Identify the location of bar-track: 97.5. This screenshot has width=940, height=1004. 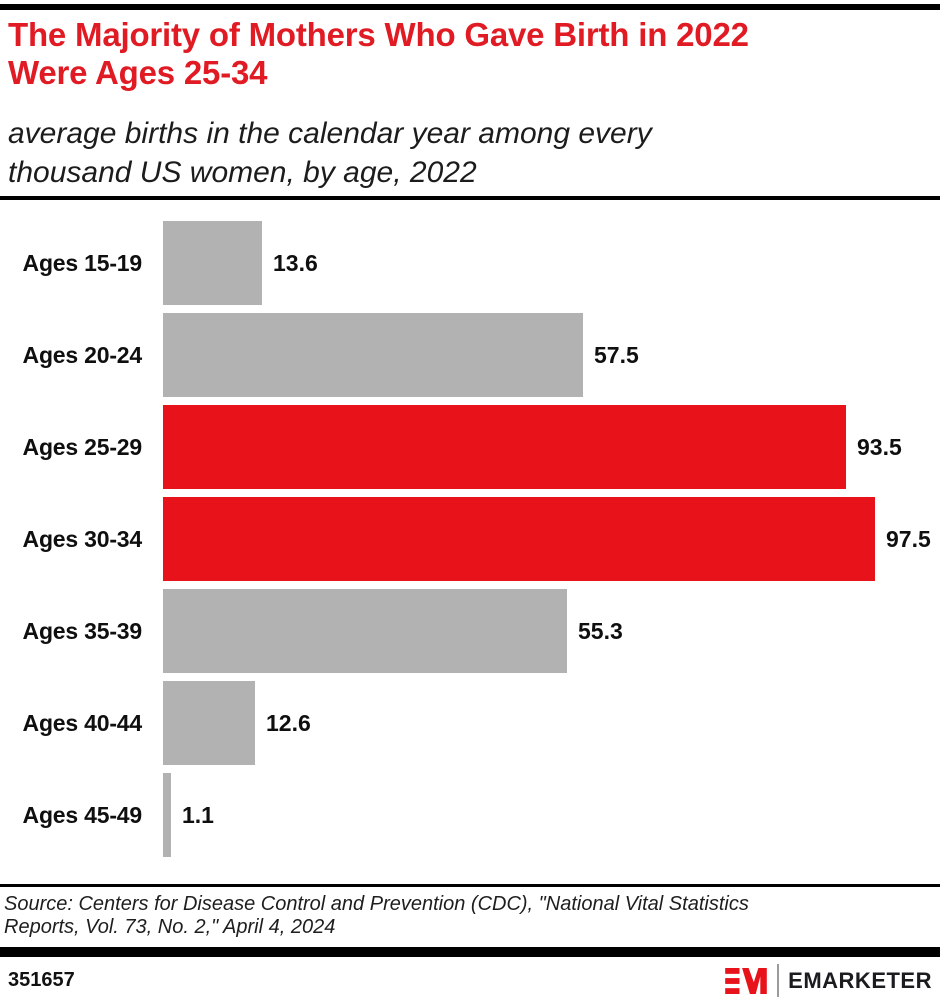
(551, 539).